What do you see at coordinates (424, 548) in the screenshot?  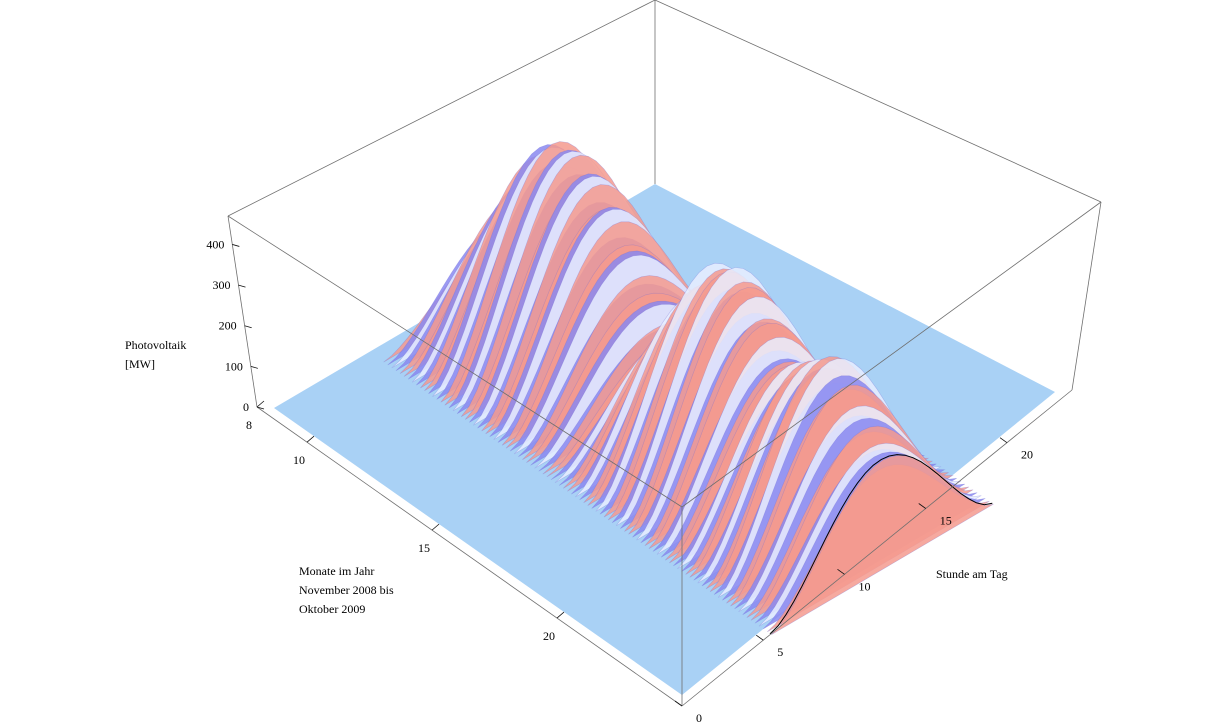 I see `x-tick-label: 15` at bounding box center [424, 548].